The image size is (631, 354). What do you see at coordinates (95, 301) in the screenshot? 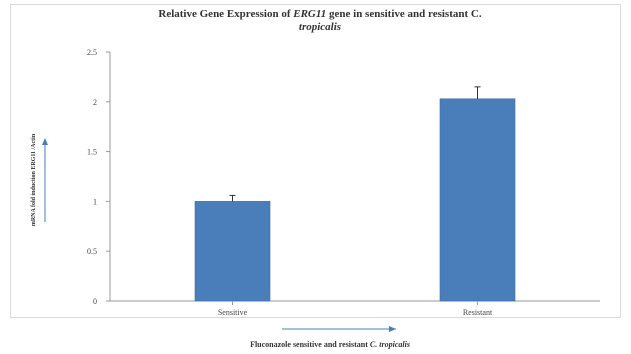
I see `y-tick-label: 0` at bounding box center [95, 301].